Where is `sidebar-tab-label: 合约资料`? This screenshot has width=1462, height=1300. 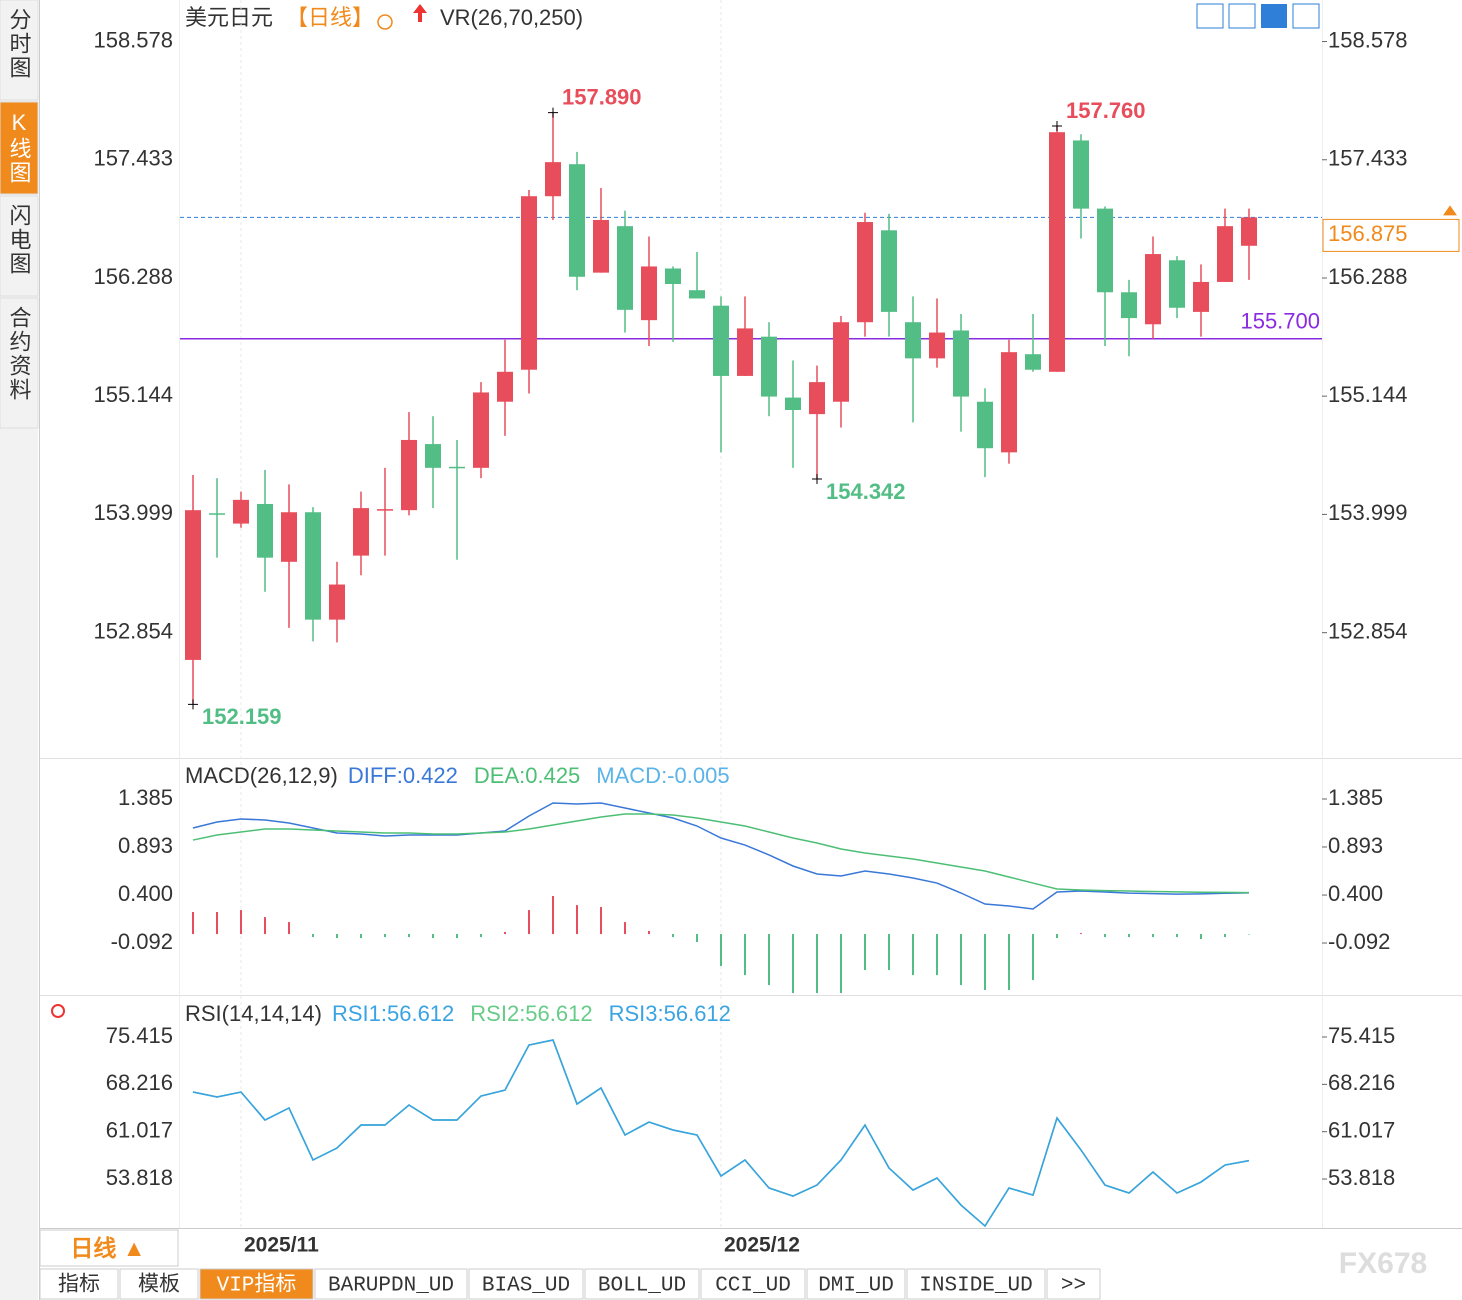 sidebar-tab-label: 合约资料 is located at coordinates (19, 354).